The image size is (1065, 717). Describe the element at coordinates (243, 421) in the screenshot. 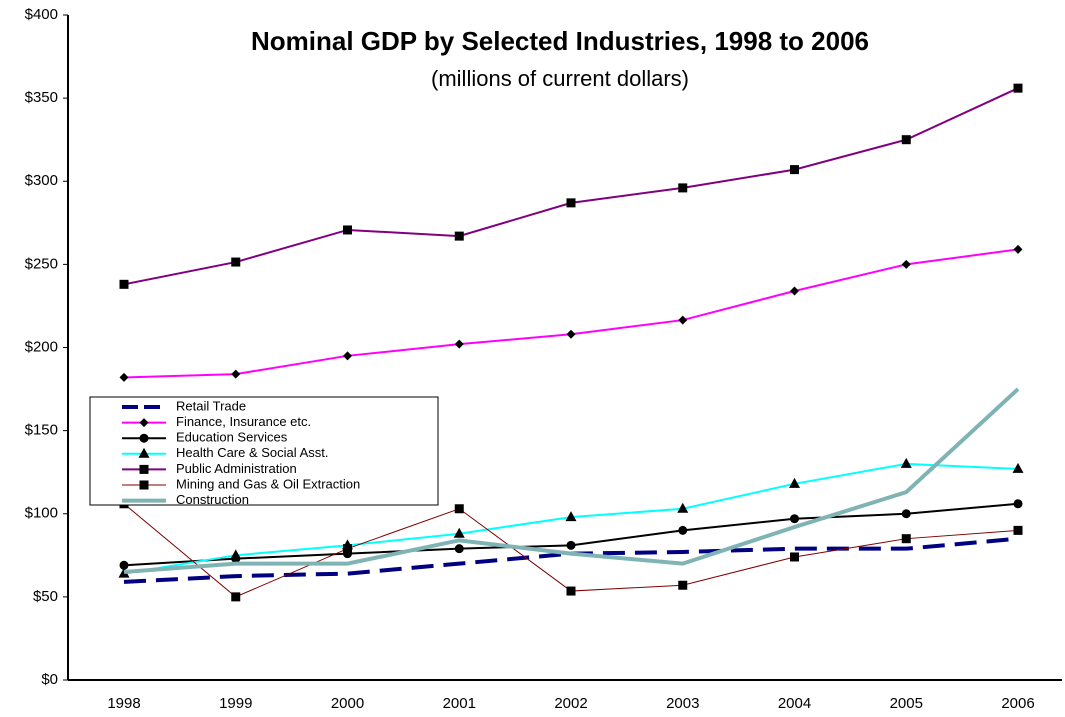

I see `legend-label: Finance, Insurance etc.` at that location.